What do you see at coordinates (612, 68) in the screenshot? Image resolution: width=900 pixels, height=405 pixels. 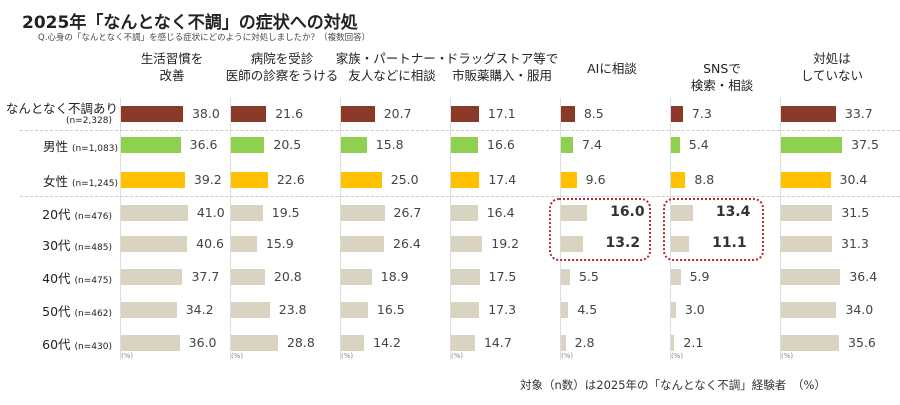 I see `column-header: AIに相談` at bounding box center [612, 68].